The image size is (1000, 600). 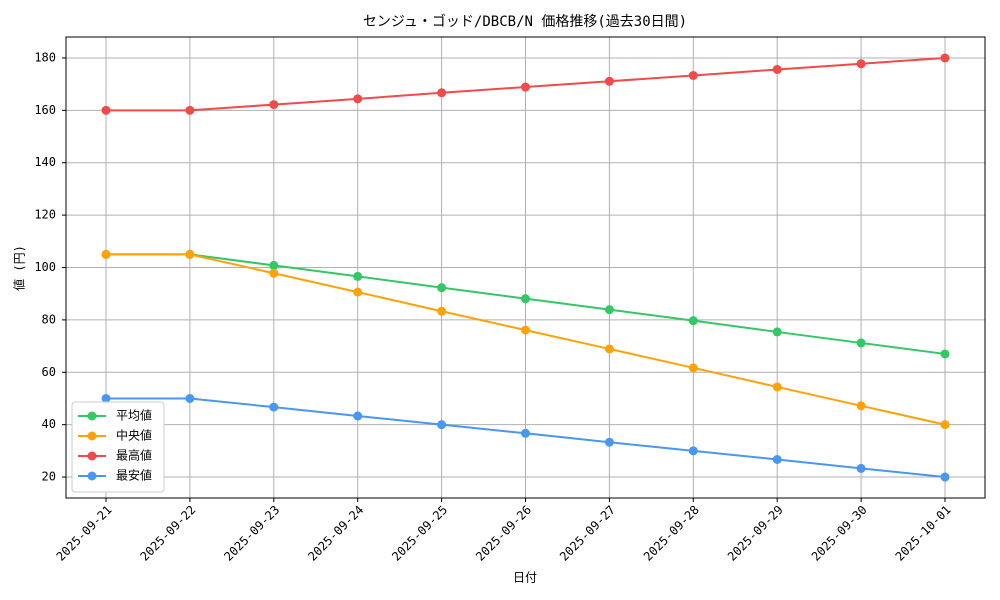 I want to click on x-tick-label: 2025-09-21, so click(x=84, y=533).